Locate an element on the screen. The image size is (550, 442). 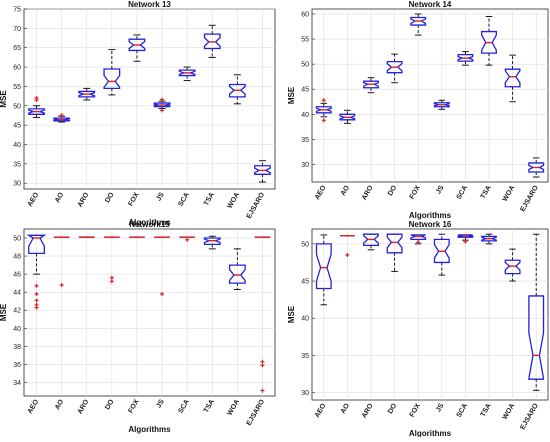
y-tick-label: 48 is located at coordinates (17, 257).